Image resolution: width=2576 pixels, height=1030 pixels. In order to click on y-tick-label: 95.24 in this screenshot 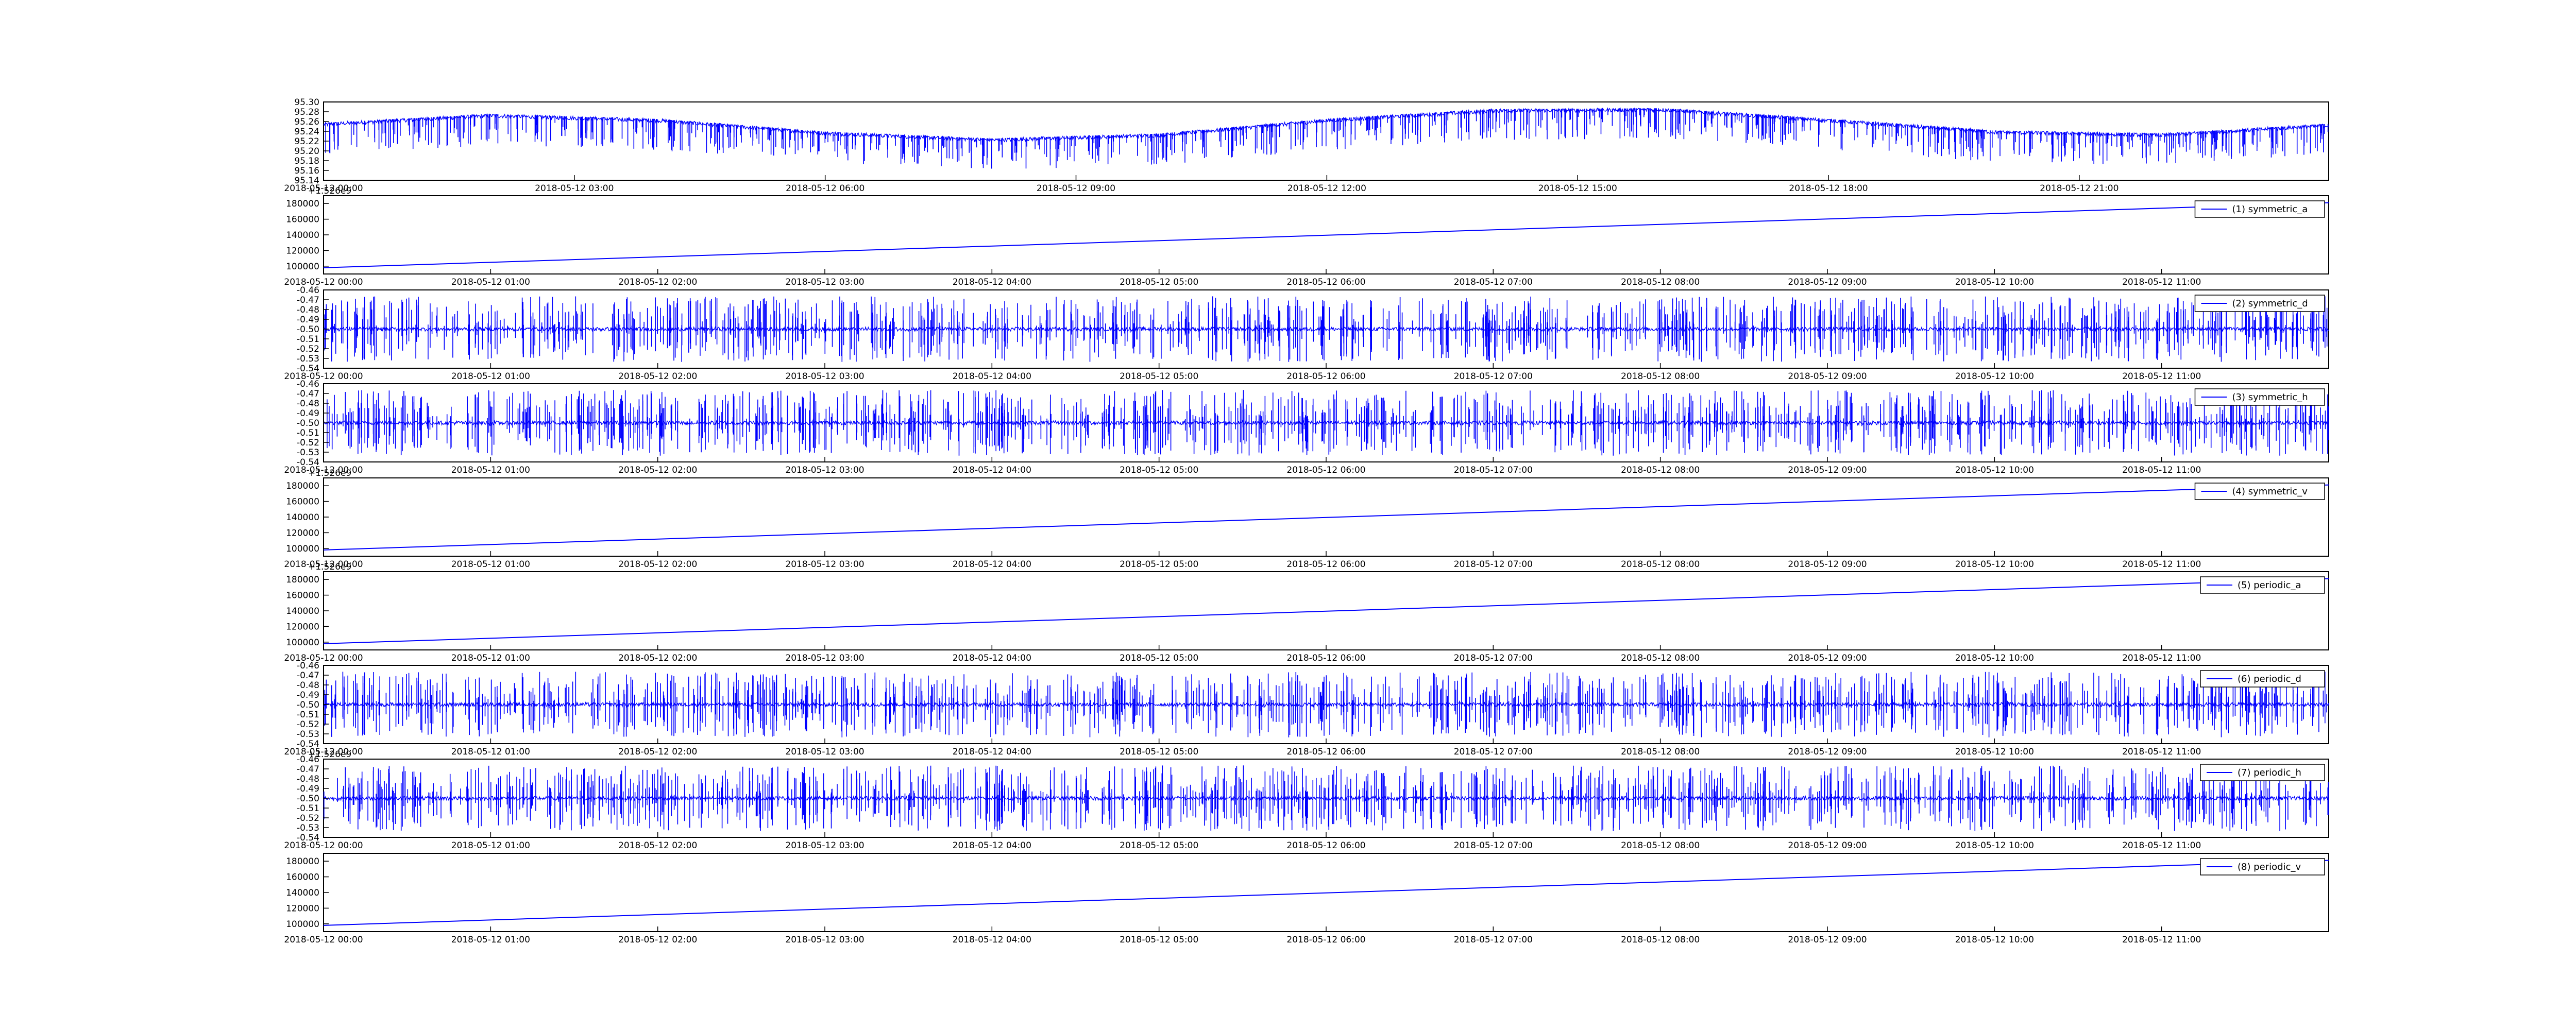, I will do `click(306, 132)`.